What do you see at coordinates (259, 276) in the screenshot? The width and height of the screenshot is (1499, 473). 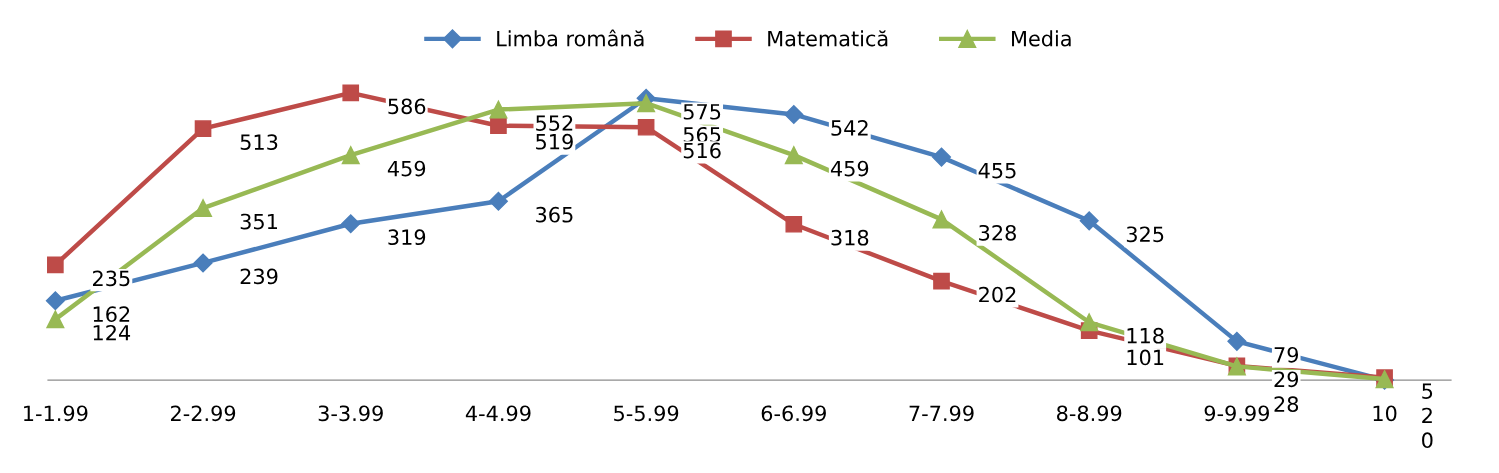 I see `data-label: 239` at bounding box center [259, 276].